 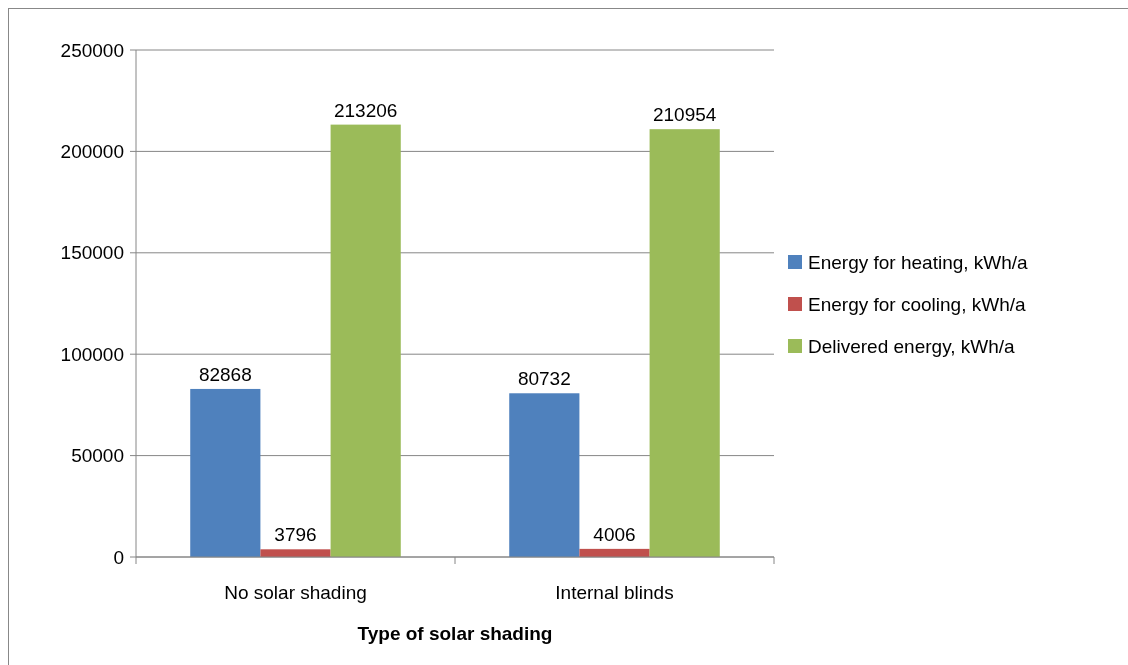 I want to click on data-label: 82868, so click(x=225, y=374).